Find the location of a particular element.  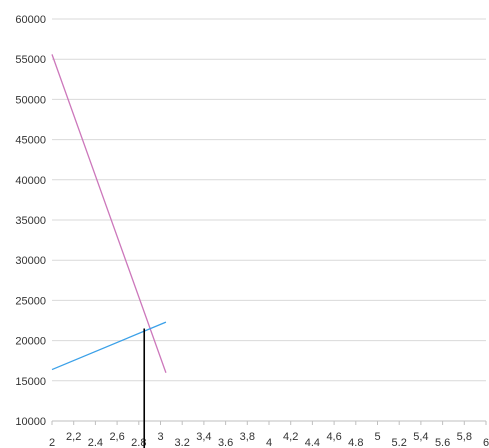

y-tick-label: 60000 is located at coordinates (30, 20).